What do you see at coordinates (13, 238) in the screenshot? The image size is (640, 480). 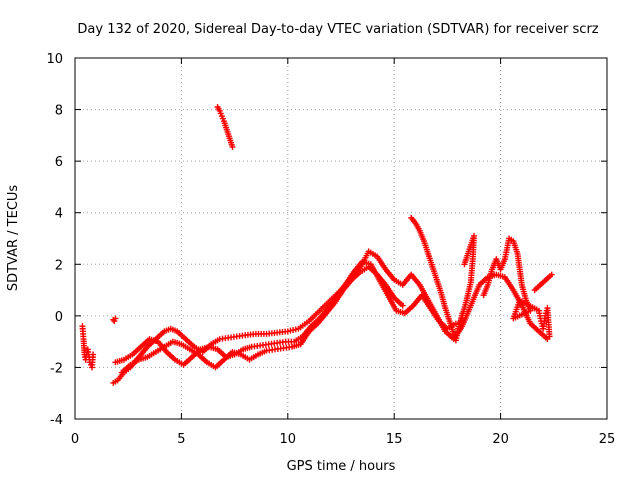 I see `y-axis-label: SDTVAR / TECUs` at bounding box center [13, 238].